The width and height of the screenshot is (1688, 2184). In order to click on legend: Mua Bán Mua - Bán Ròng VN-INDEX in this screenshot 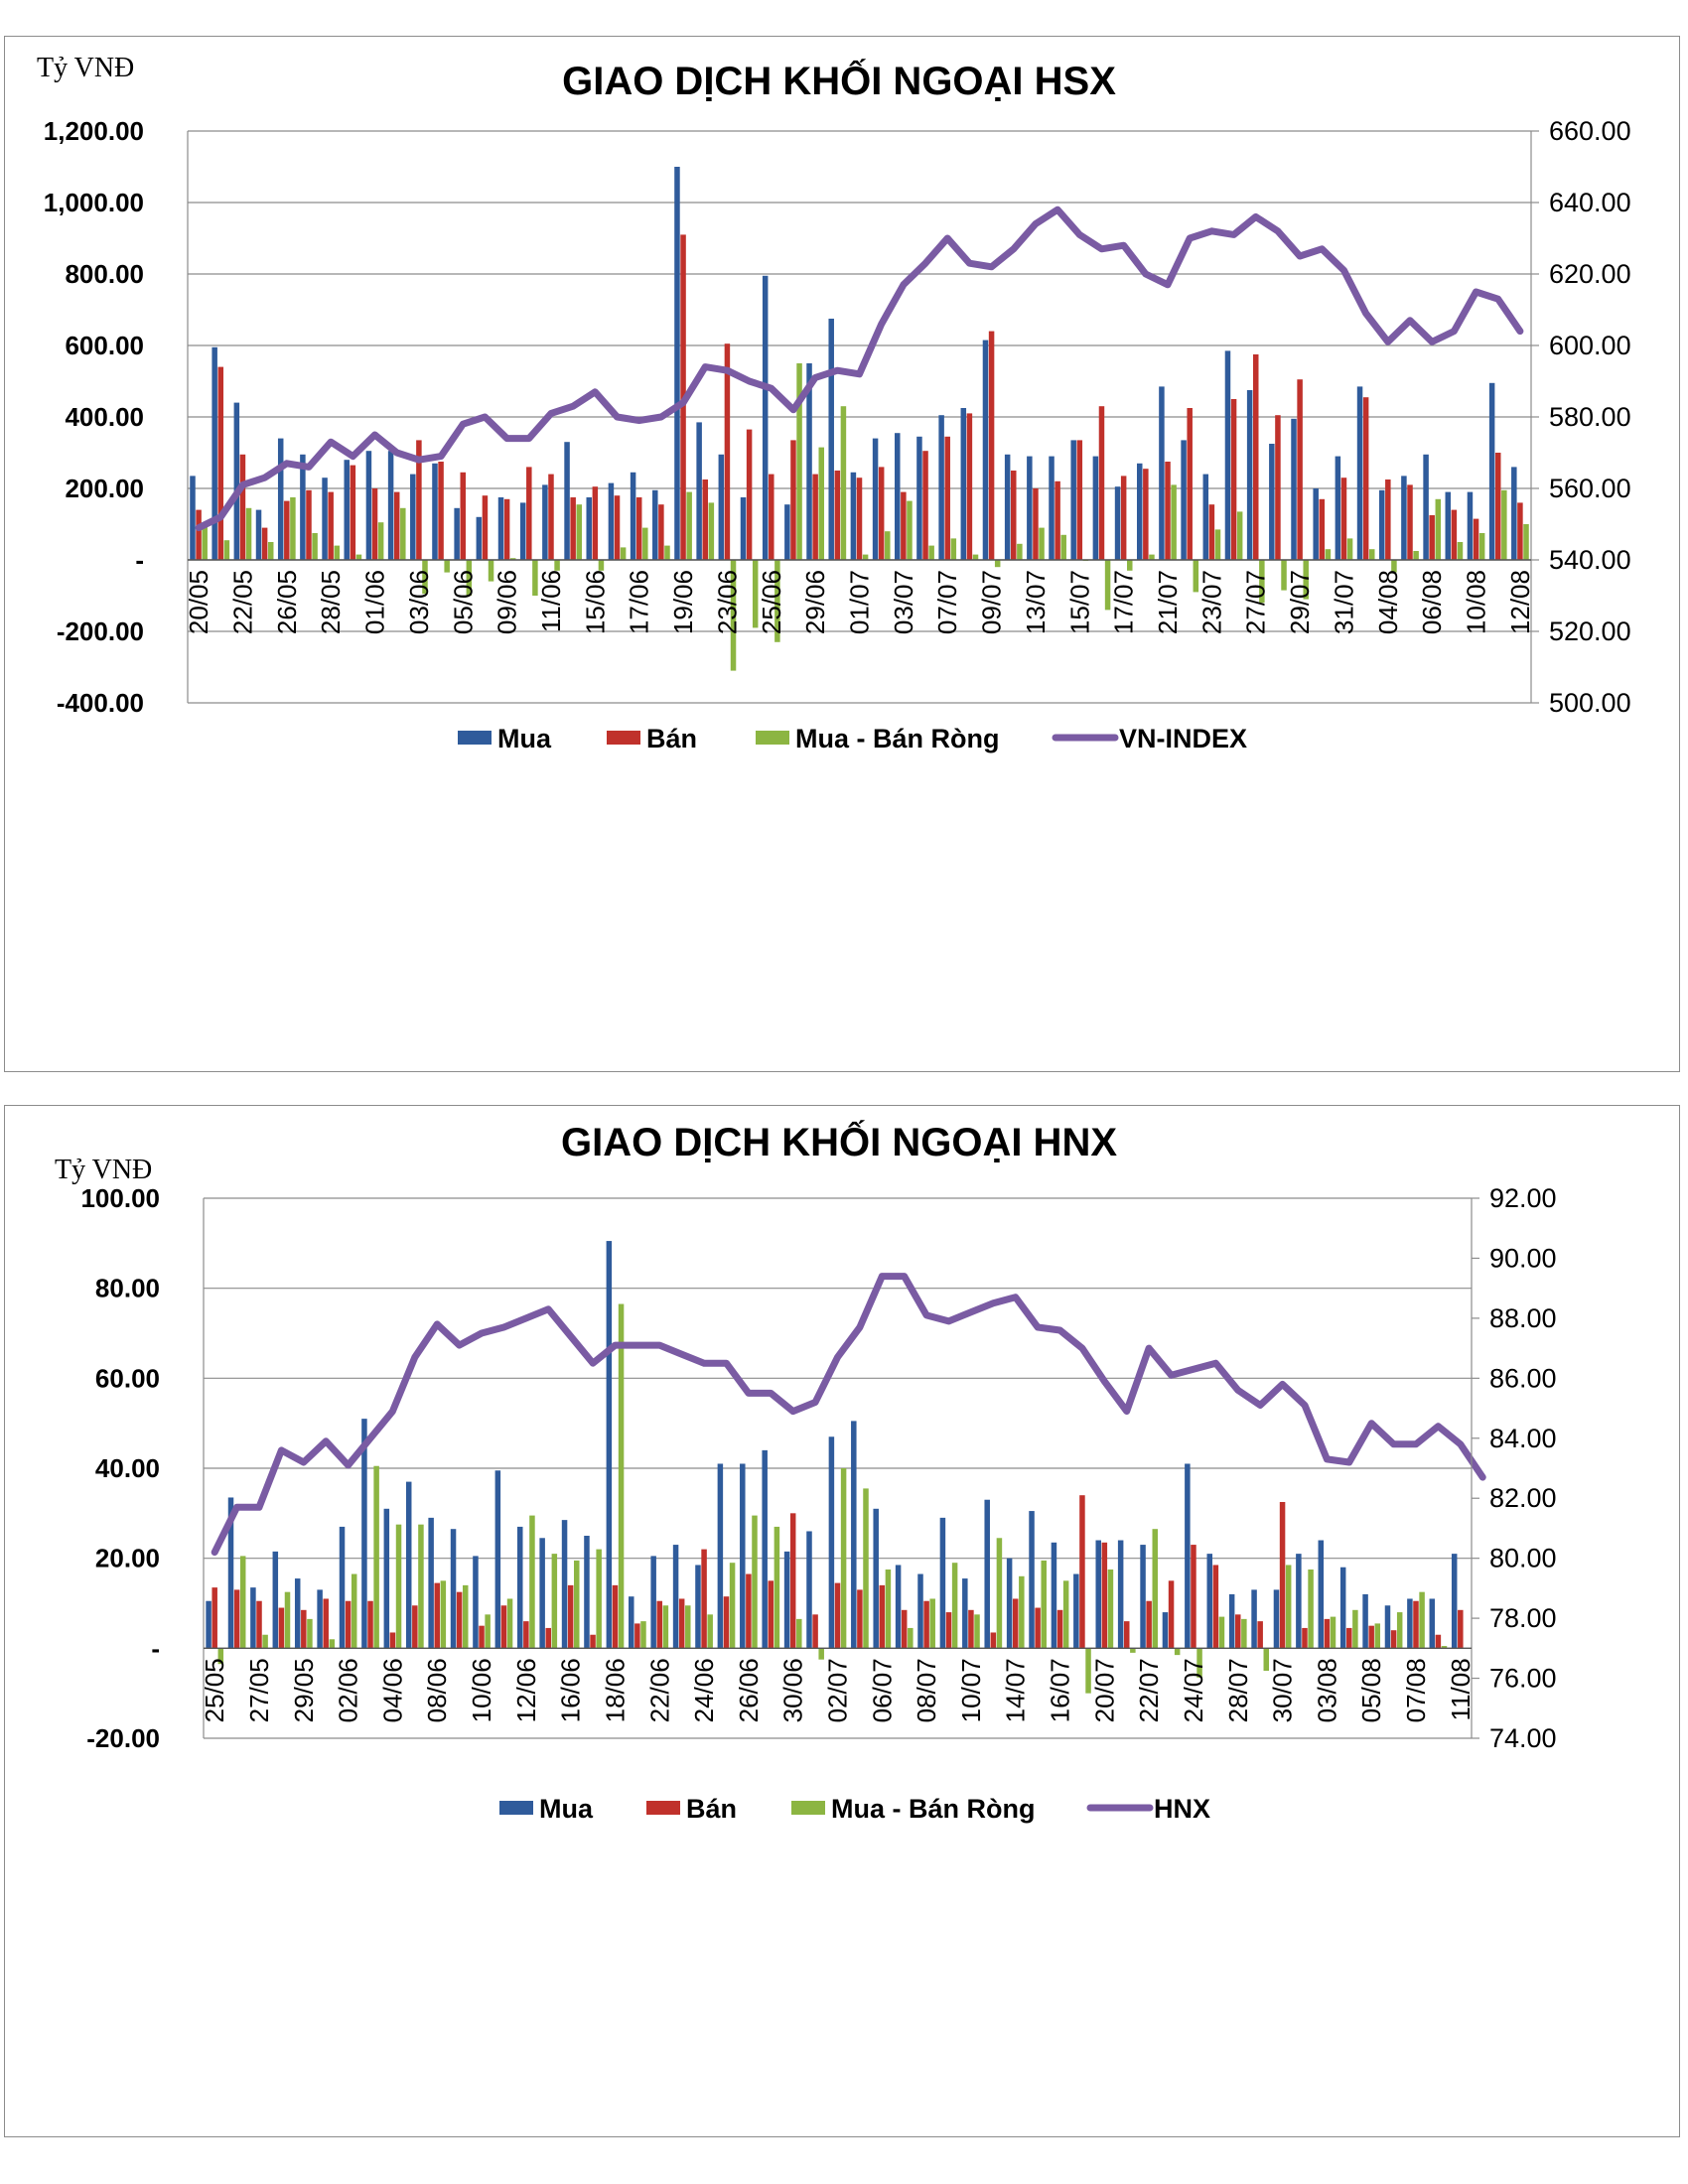, I will do `click(852, 738)`.